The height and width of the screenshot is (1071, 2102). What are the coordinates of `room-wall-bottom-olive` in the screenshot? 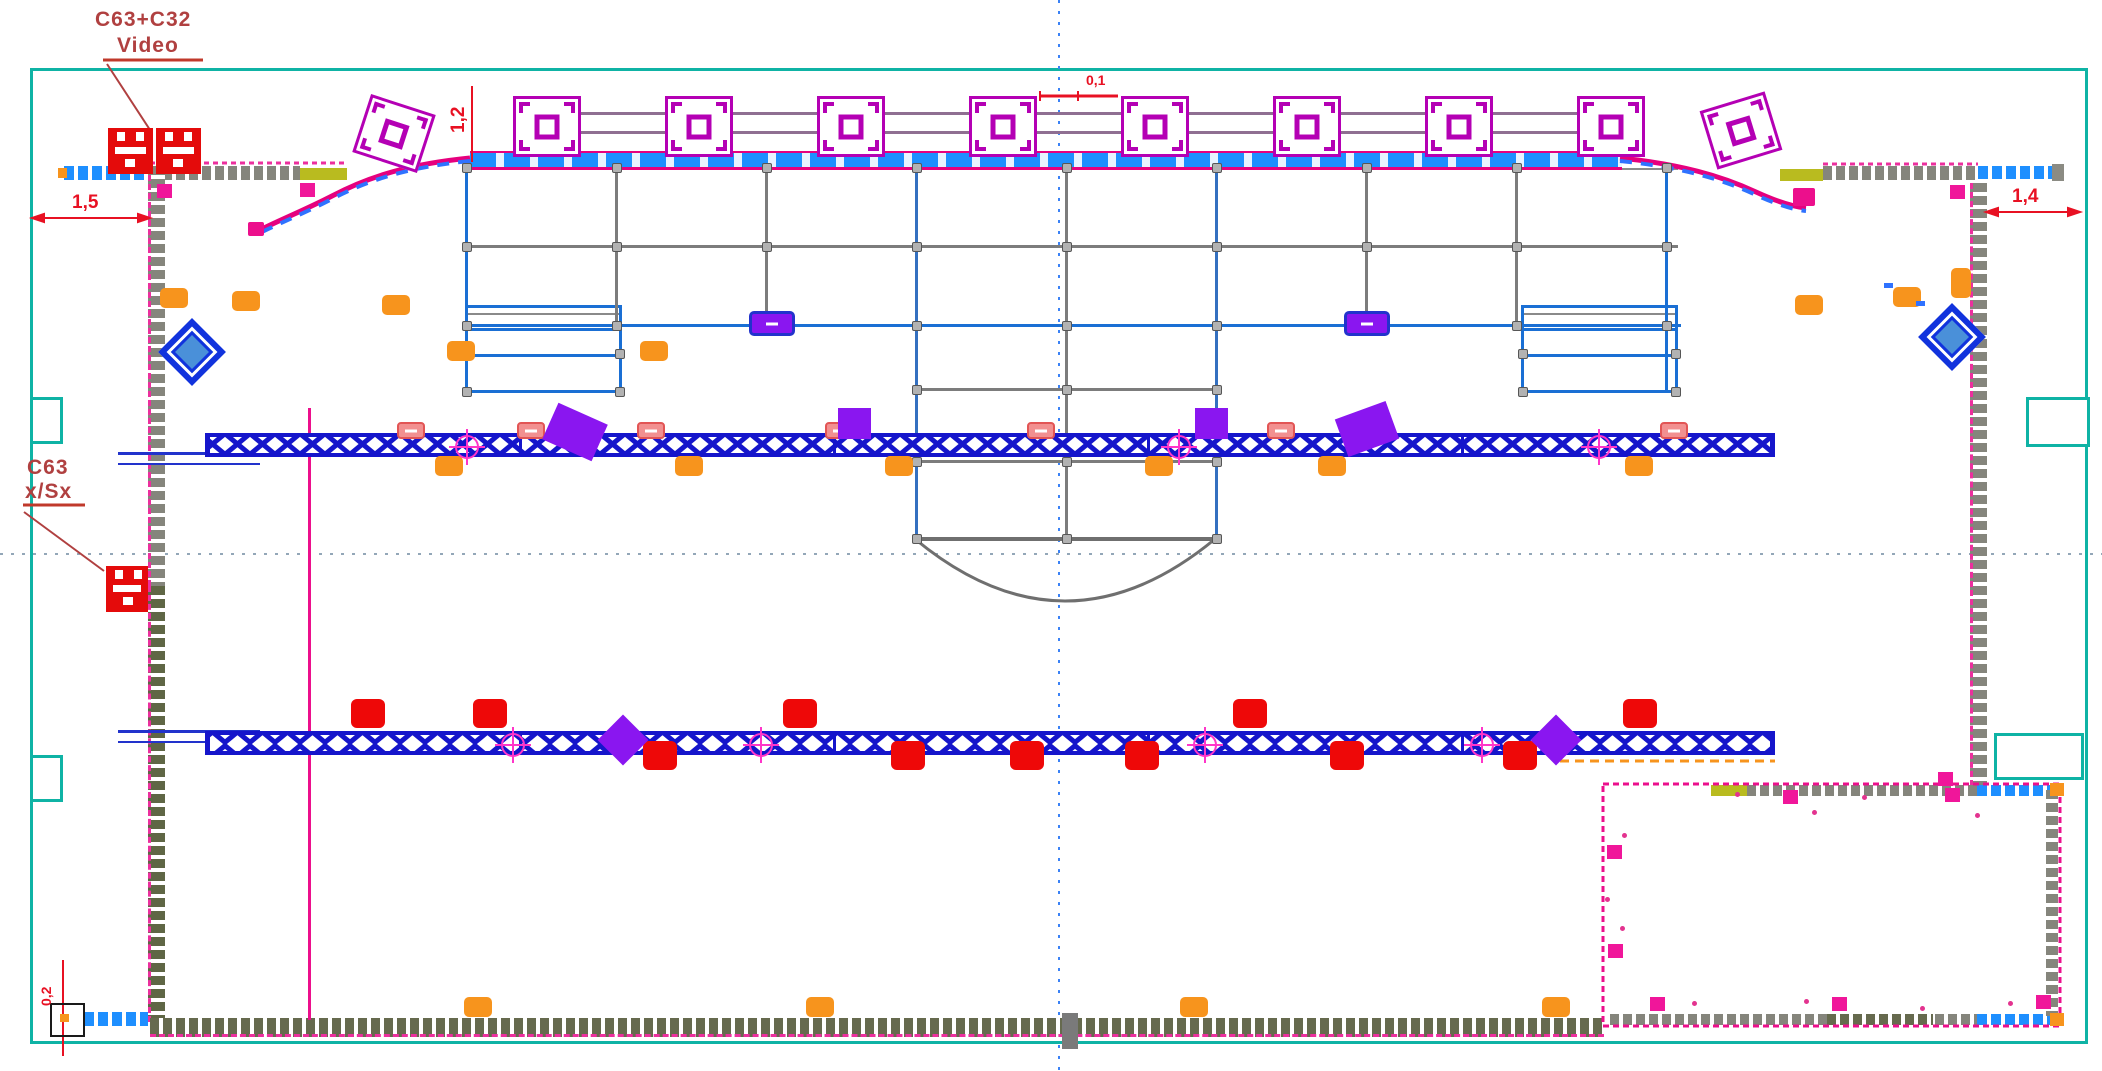 It's located at (1880, 1019).